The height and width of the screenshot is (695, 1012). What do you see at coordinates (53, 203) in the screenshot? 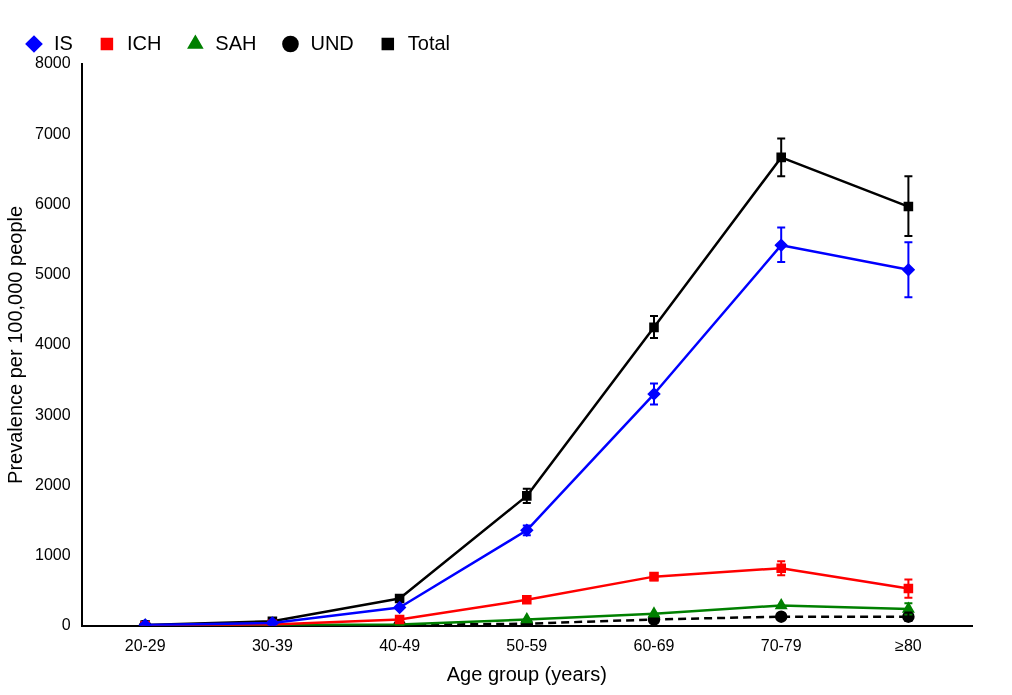
I see `y-tick-label: 6000` at bounding box center [53, 203].